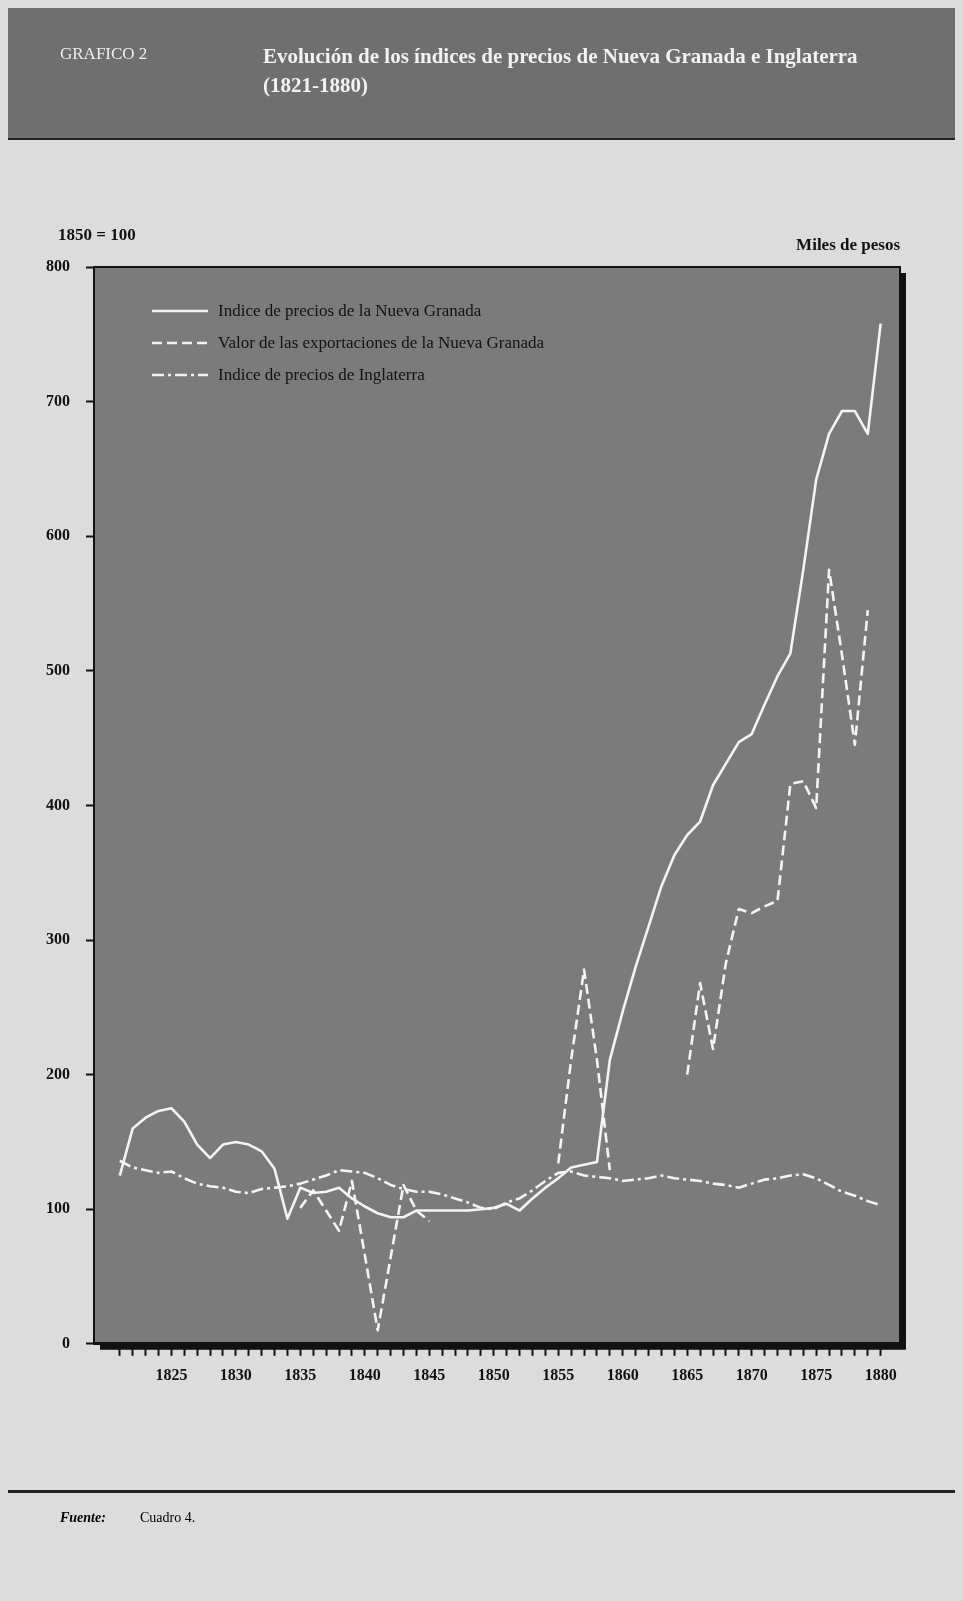 This screenshot has width=963, height=1601. I want to click on y-tick-label: 600, so click(58, 535).